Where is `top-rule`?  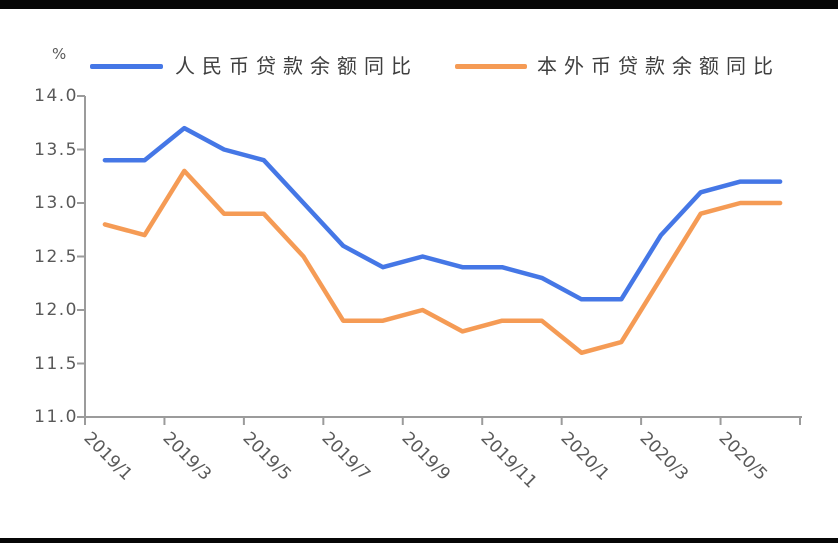 top-rule is located at coordinates (419, 4).